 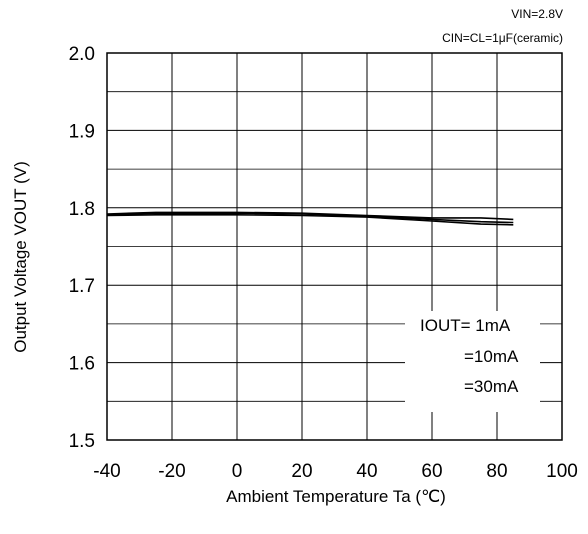 What do you see at coordinates (431, 471) in the screenshot?
I see `x-tick-label: 60` at bounding box center [431, 471].